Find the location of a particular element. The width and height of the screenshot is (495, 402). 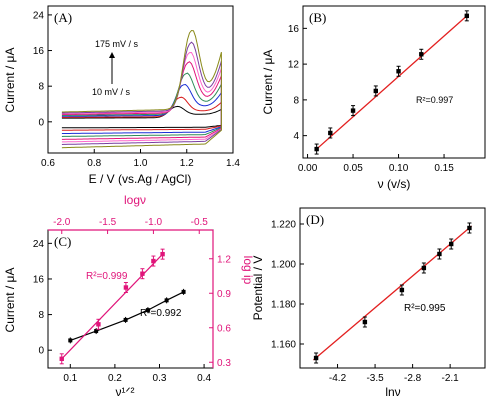

panel-c-top-xtick-label: -2.0 is located at coordinates (62, 222).